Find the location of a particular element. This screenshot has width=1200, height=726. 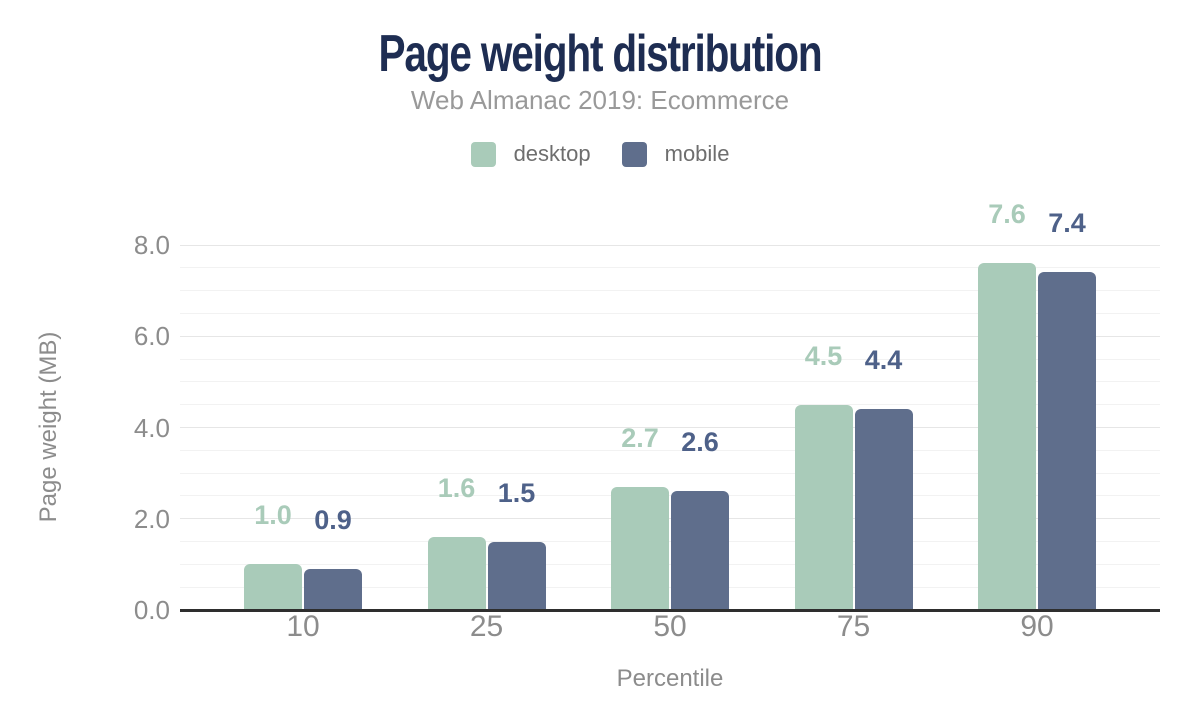

x-axis-line is located at coordinates (670, 610).